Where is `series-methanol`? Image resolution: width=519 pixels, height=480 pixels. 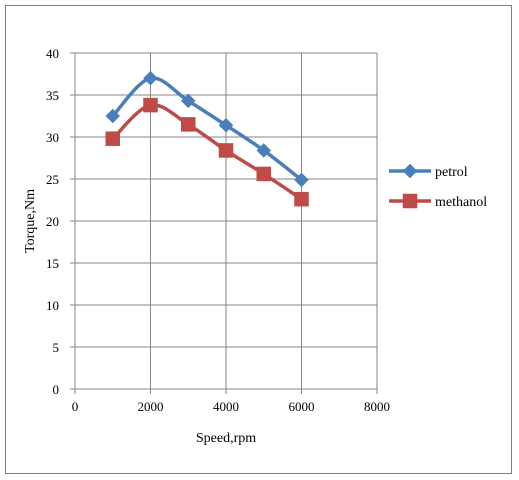 series-methanol is located at coordinates (207, 152).